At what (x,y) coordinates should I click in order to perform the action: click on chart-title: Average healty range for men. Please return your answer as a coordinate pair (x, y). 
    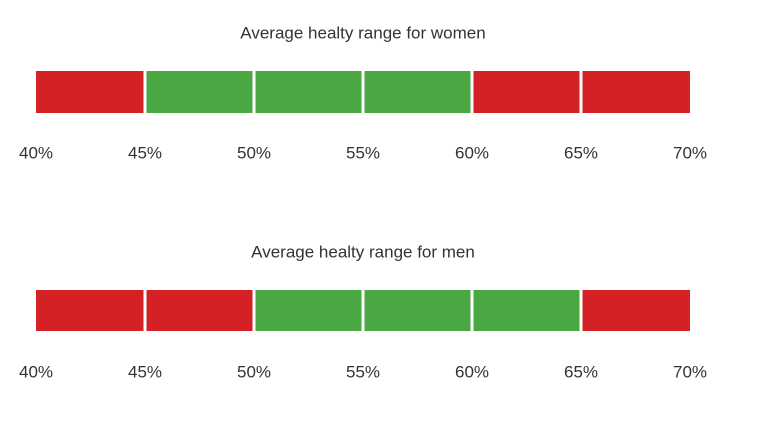
    Looking at the image, I should click on (363, 251).